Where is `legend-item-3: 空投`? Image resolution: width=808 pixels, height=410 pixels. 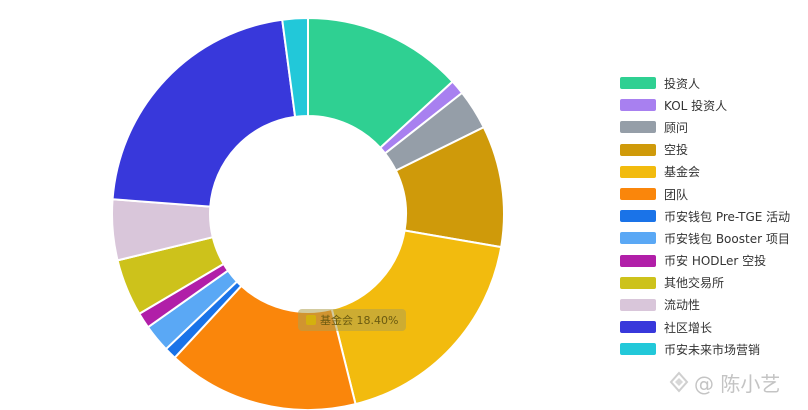
legend-item-3: 空投 is located at coordinates (712, 150).